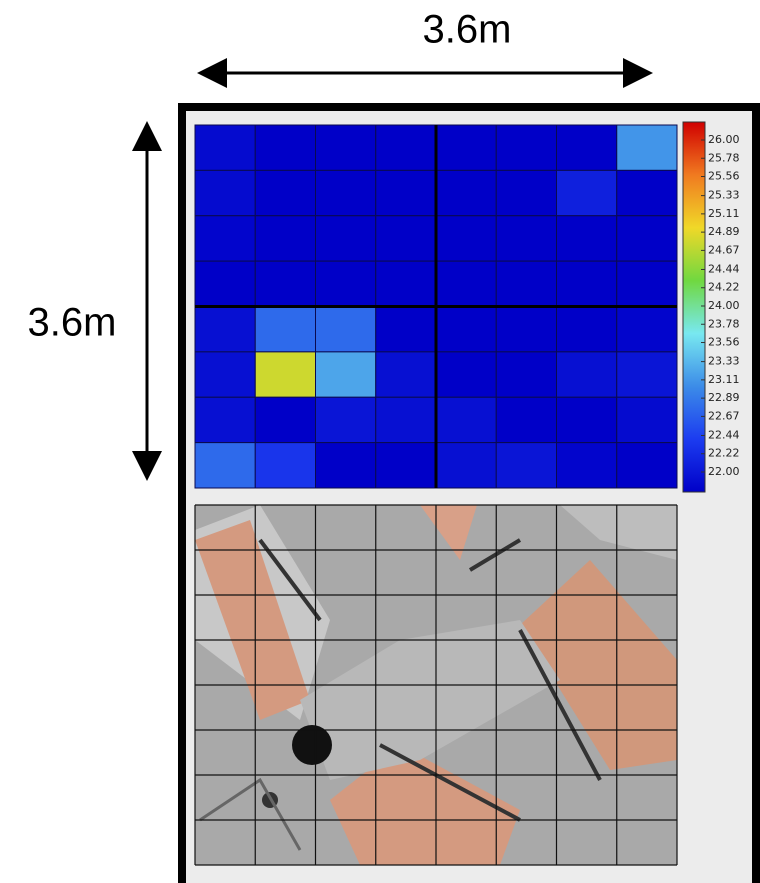 The height and width of the screenshot is (883, 760). What do you see at coordinates (724, 157) in the screenshot?
I see `colorbar-tick-label: 25.78` at bounding box center [724, 157].